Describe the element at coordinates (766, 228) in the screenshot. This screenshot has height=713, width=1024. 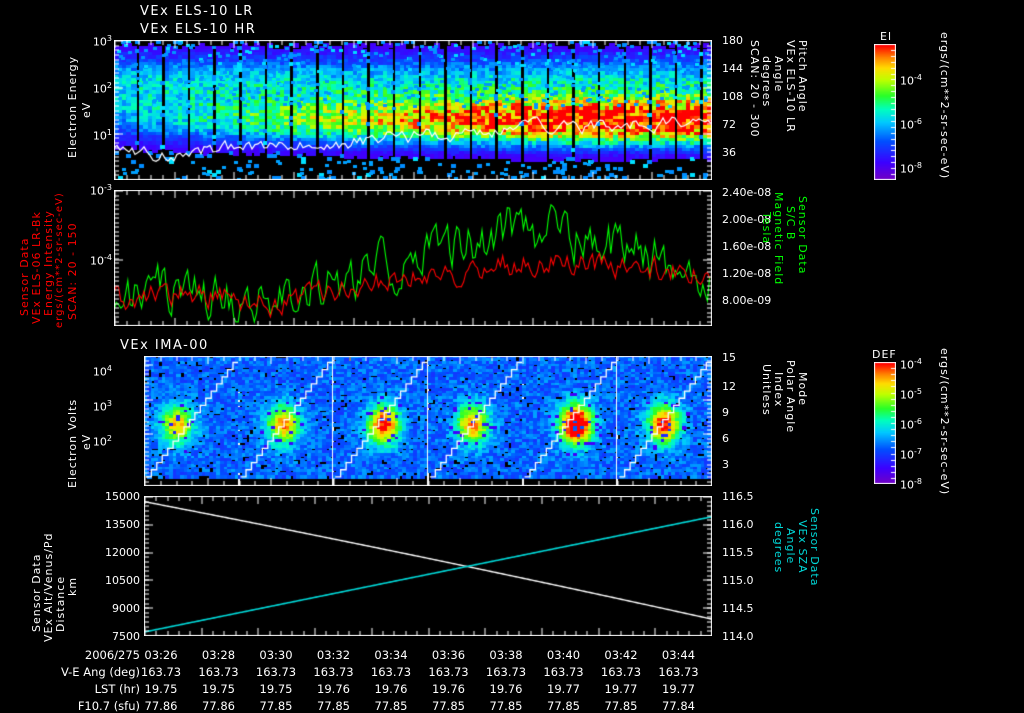
I see `panel2-right-label-4: Tesla` at that location.